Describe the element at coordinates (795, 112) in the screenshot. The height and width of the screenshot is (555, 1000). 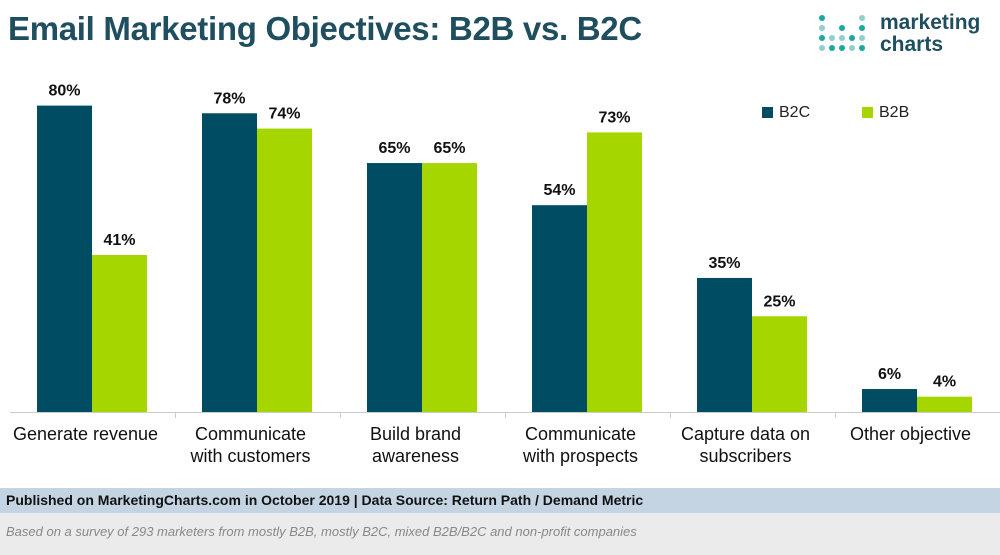
I see `legend-label-b2c: B2C` at that location.